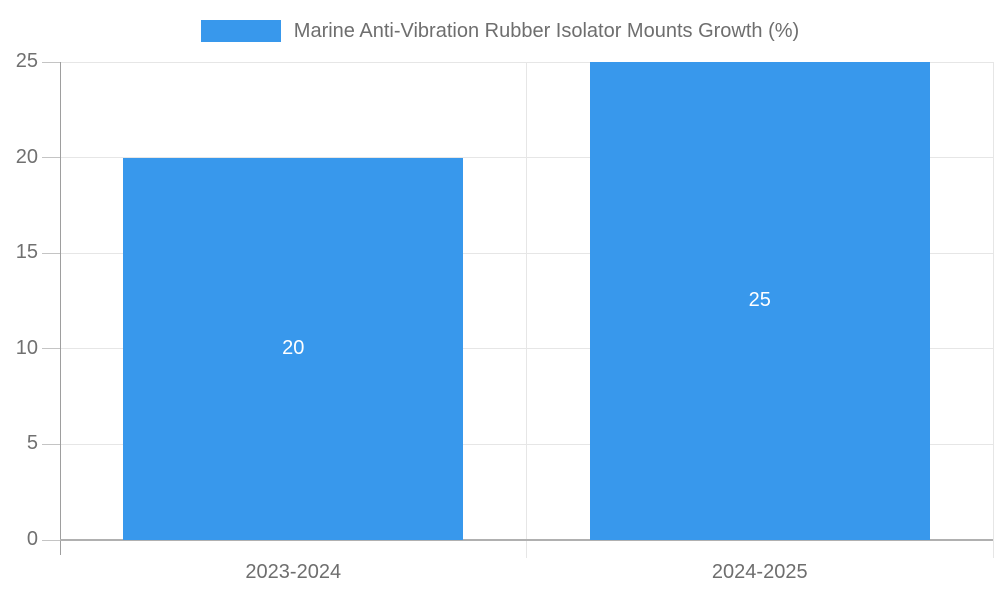 The width and height of the screenshot is (1000, 600). What do you see at coordinates (26, 61) in the screenshot?
I see `y-axis-label: 25` at bounding box center [26, 61].